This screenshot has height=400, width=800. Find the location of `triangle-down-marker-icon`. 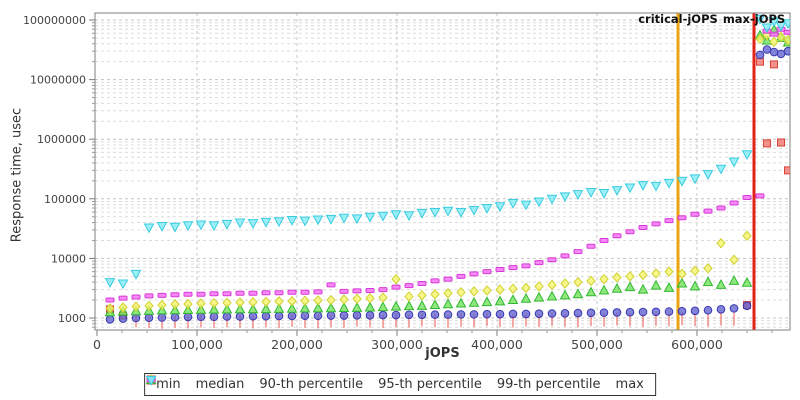

triangle-down-marker-icon is located at coordinates (151, 381).